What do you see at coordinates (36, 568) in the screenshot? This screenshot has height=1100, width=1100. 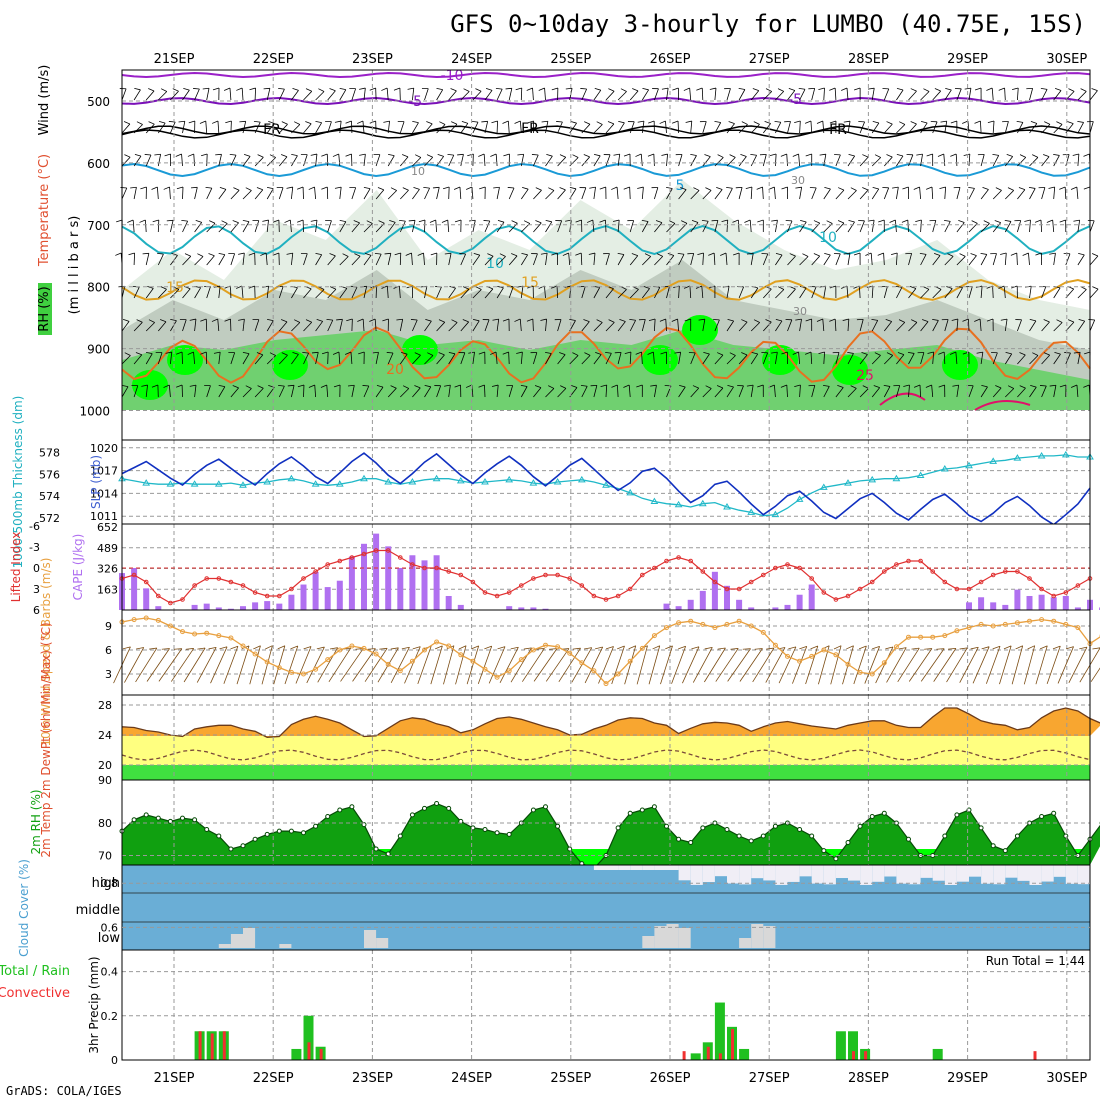 I see `li-tick-label: 0` at bounding box center [36, 568].